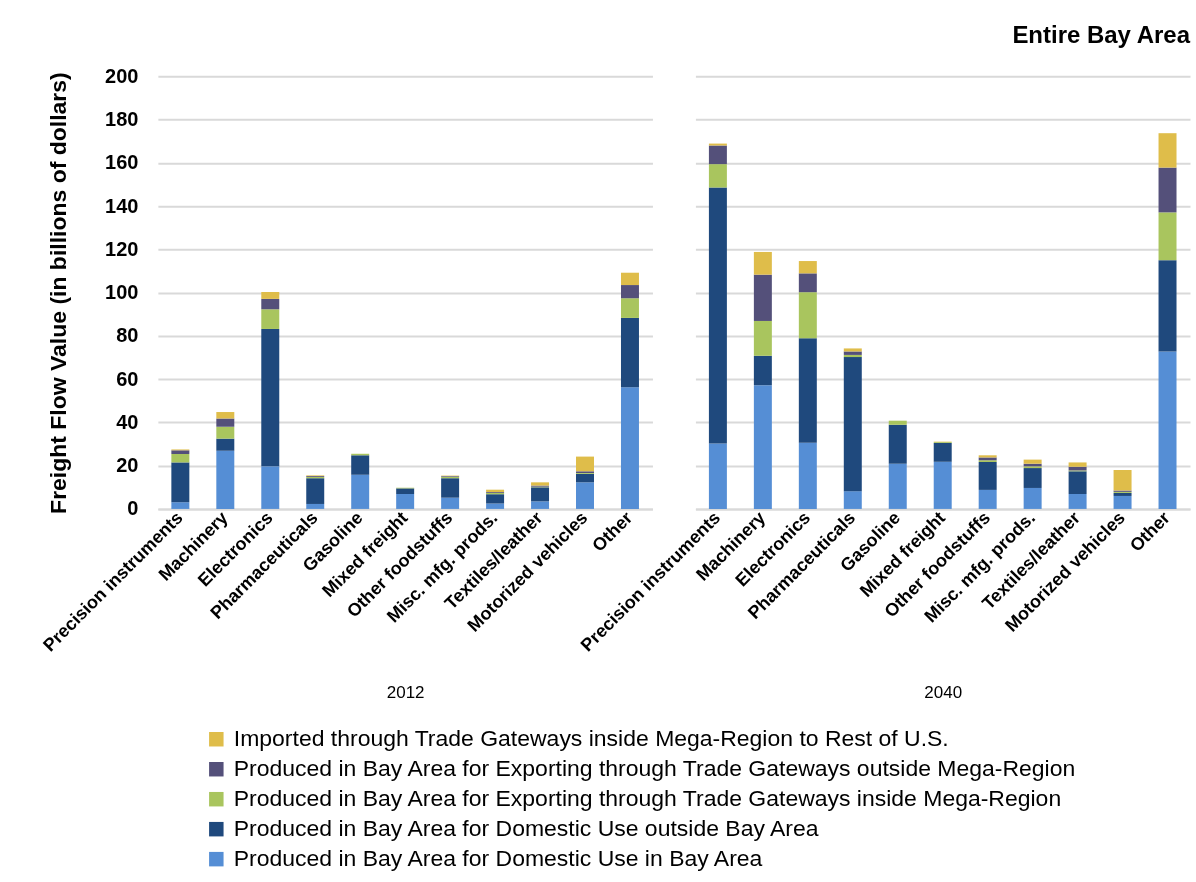 This screenshot has height=882, width=1196. I want to click on y-tick-label: 40, so click(127, 421).